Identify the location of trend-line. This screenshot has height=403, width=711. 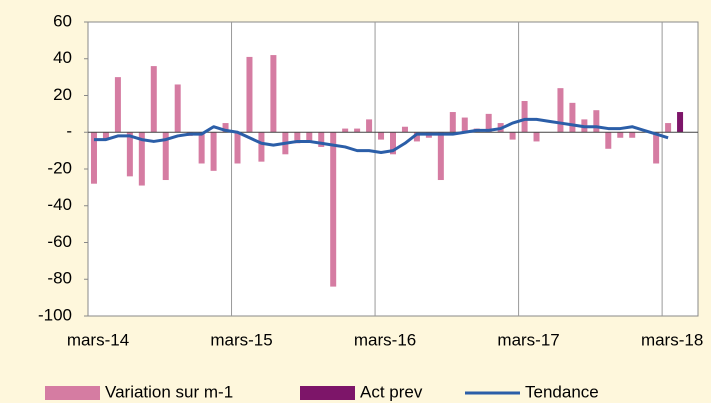
(381, 135).